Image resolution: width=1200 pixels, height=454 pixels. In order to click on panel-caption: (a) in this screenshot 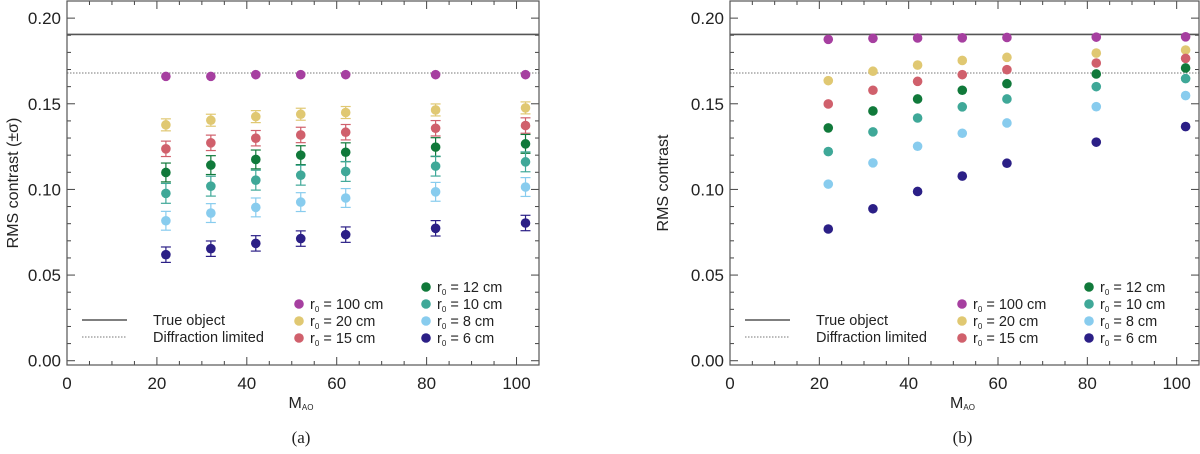, I will do `click(301, 437)`.